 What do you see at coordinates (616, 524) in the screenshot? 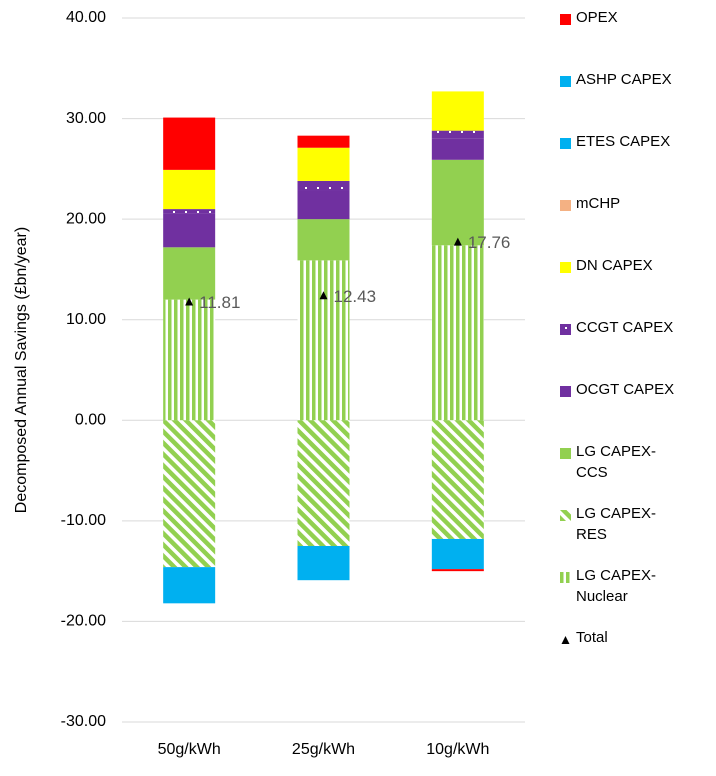
I see `legend-label: LG CAPEX-RES` at bounding box center [616, 524].